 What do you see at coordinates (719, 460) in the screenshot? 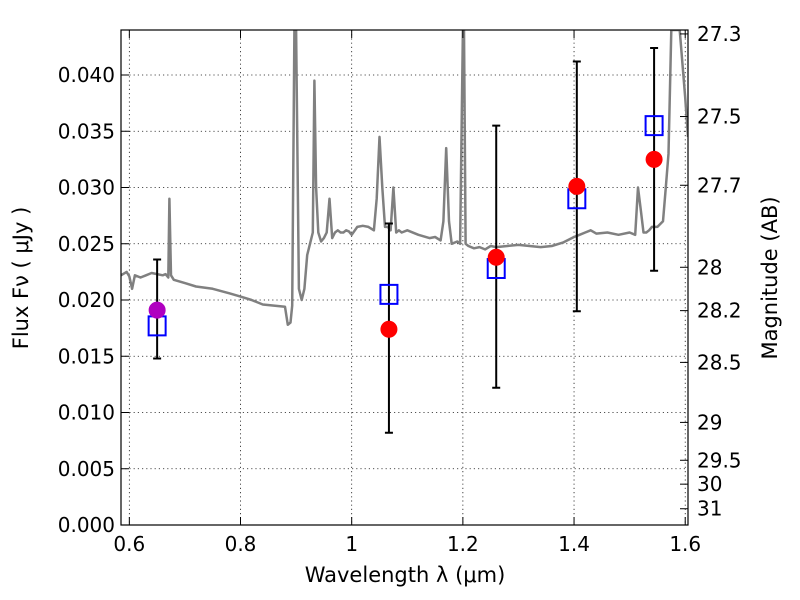
I see `mag-tick-label: 29.5` at bounding box center [719, 460].